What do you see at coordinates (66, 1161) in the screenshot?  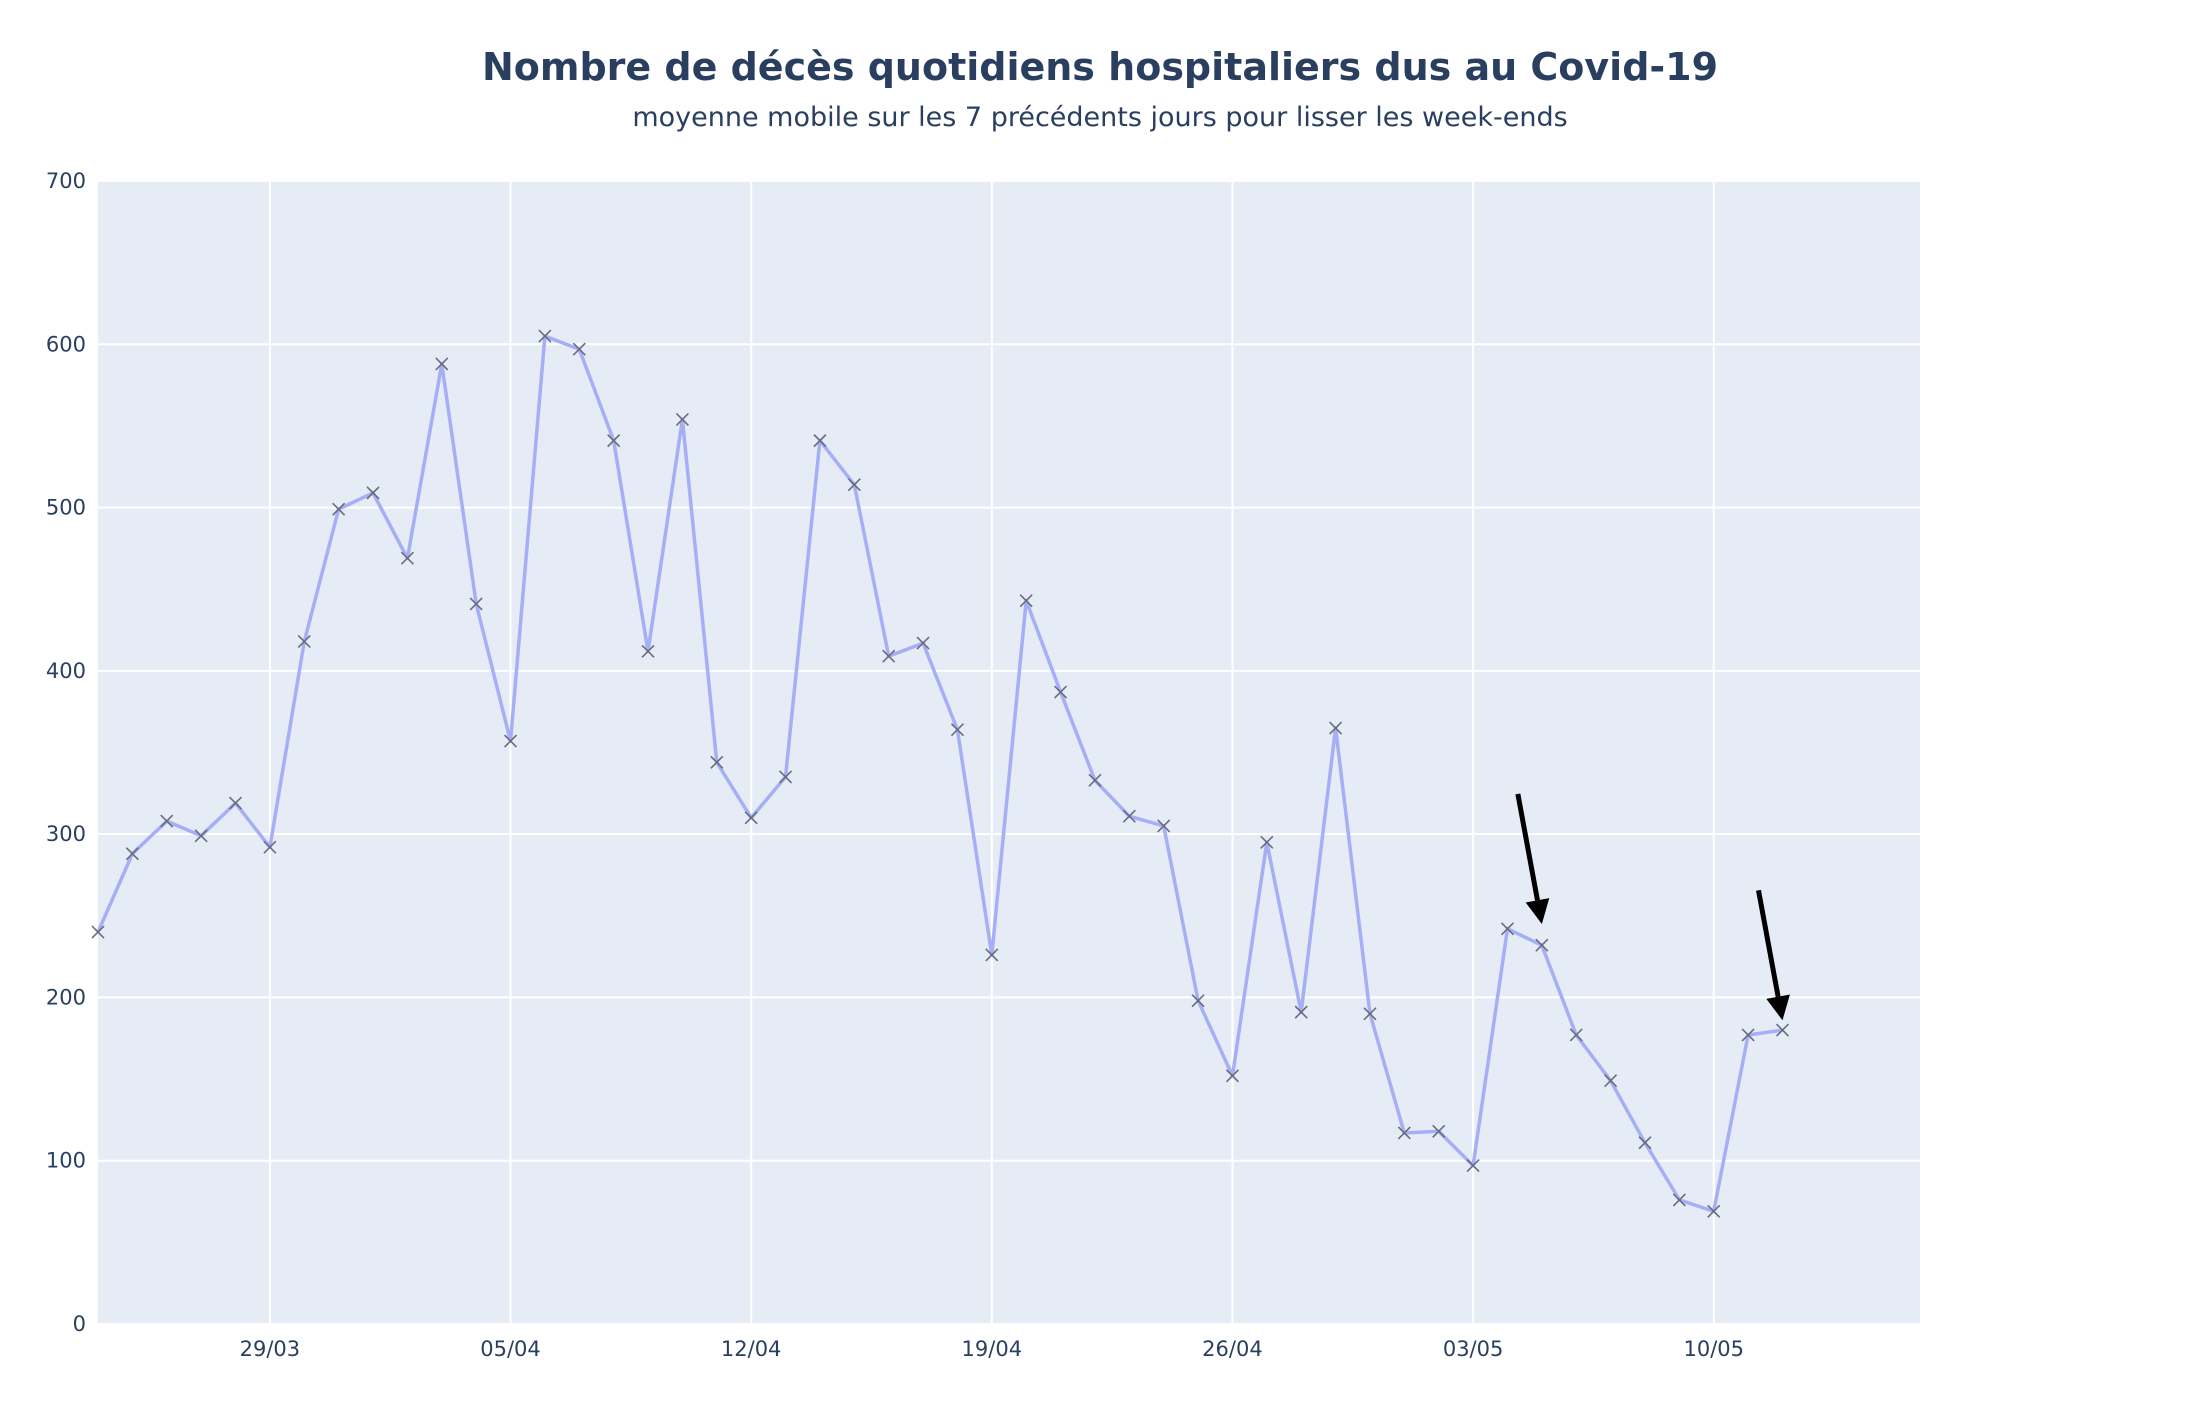 I see `y-tick-label: 100` at bounding box center [66, 1161].